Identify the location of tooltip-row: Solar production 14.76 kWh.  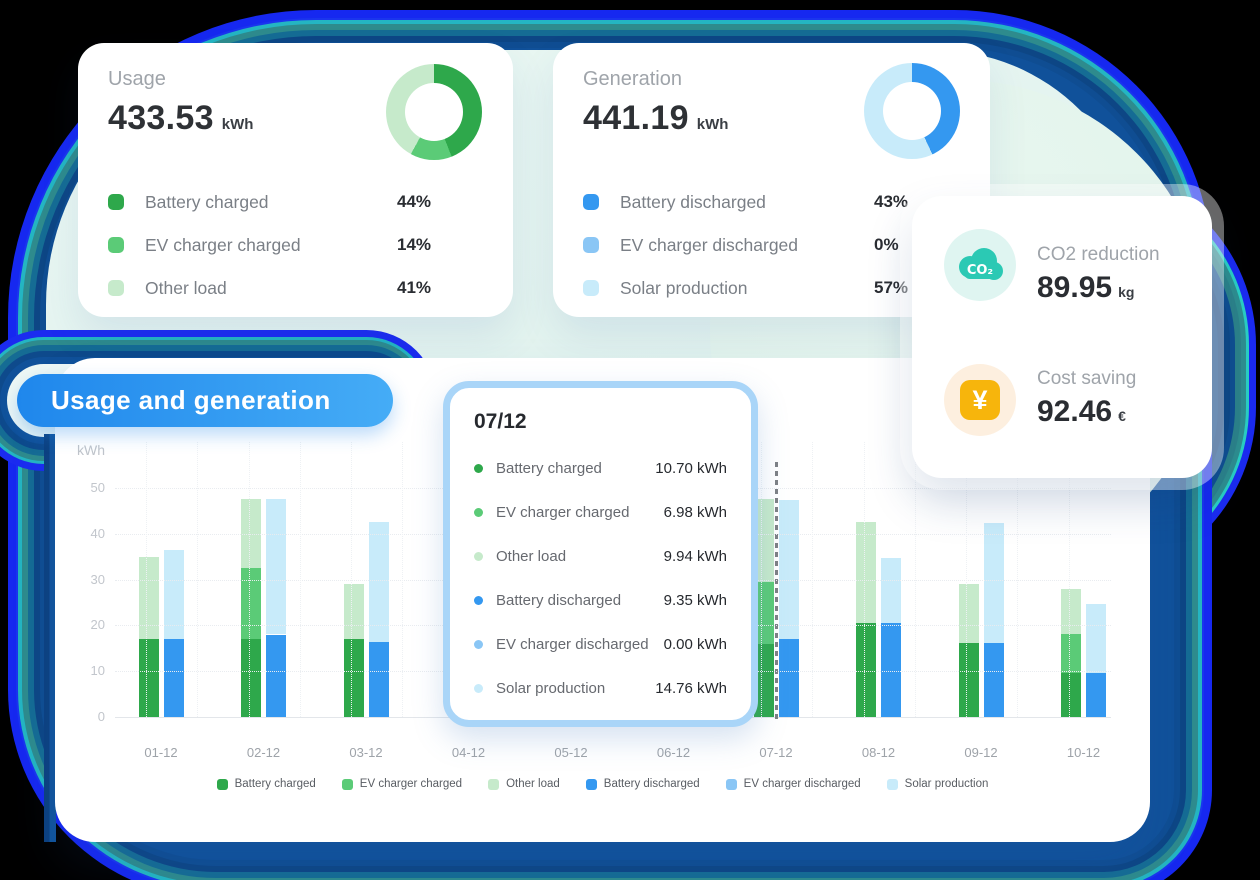
(600, 688).